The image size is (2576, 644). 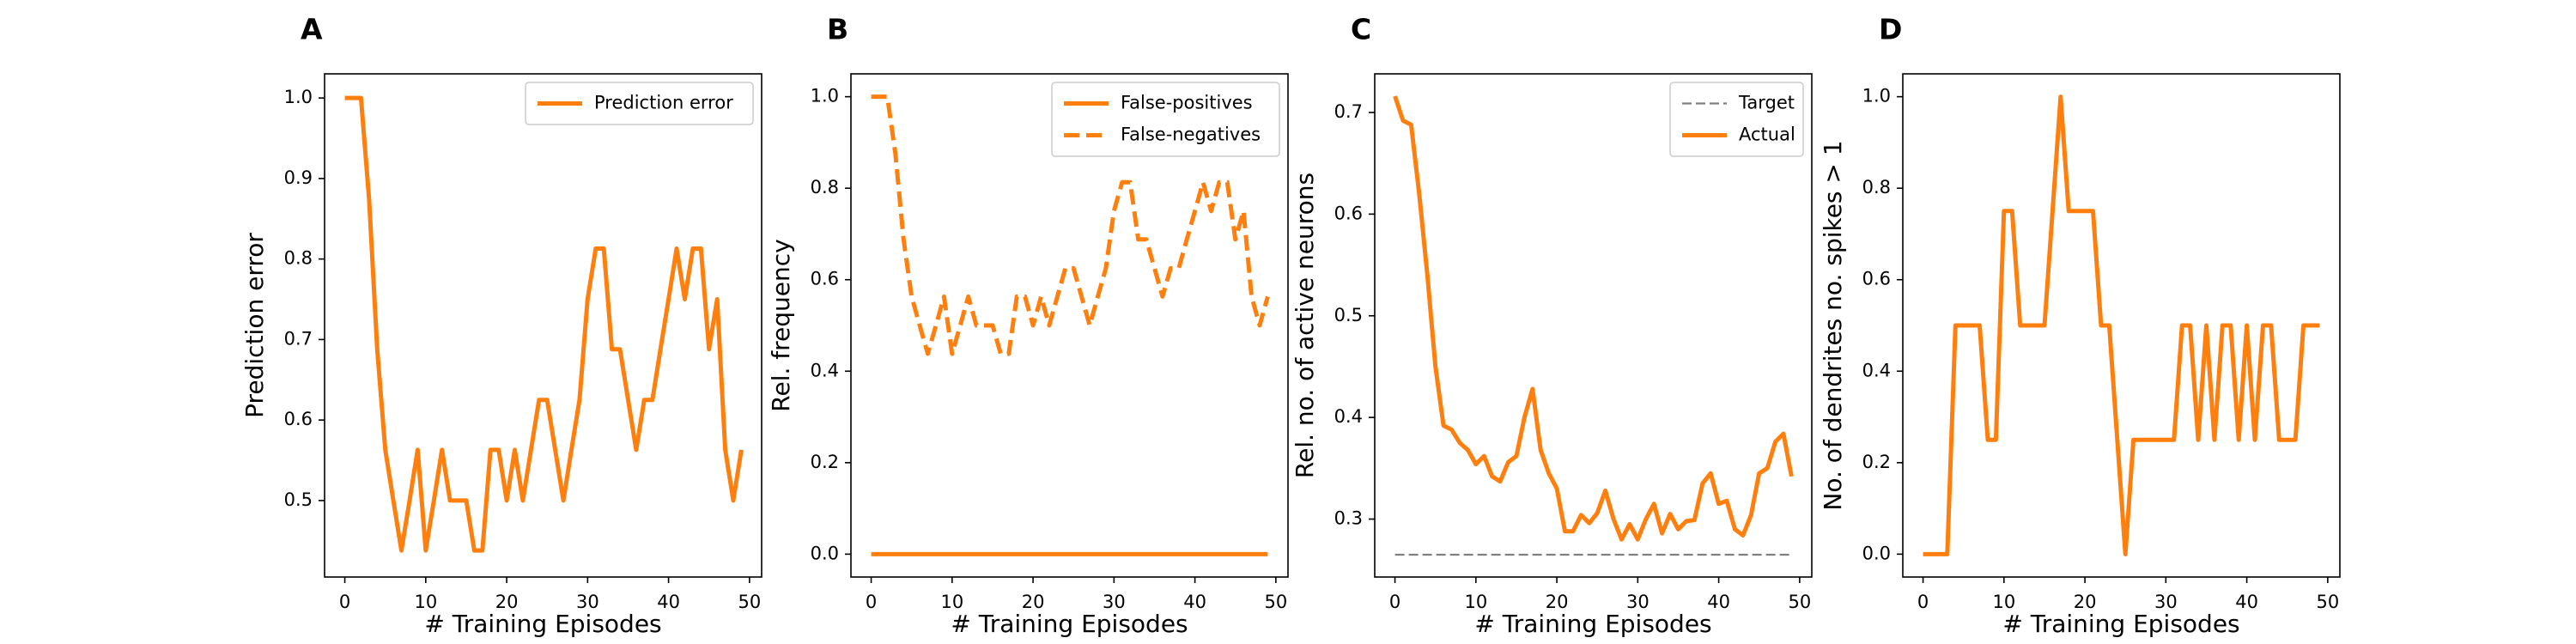 I want to click on y-axis-label: Rel. no. of active neurons, so click(x=1305, y=325).